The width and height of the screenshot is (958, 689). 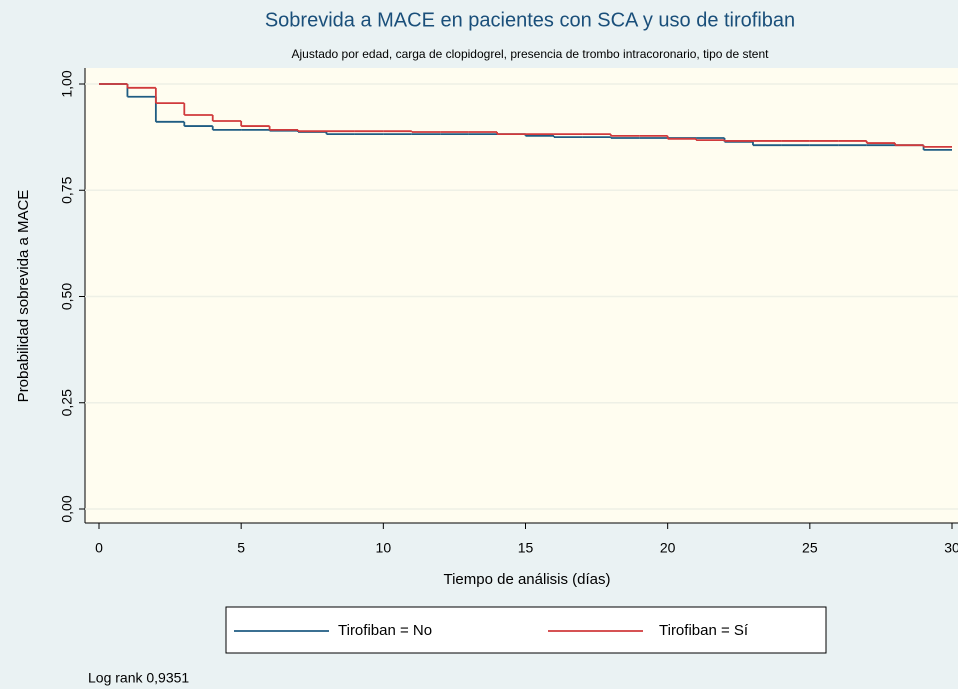 What do you see at coordinates (241, 548) in the screenshot?
I see `x-tick-label: 5` at bounding box center [241, 548].